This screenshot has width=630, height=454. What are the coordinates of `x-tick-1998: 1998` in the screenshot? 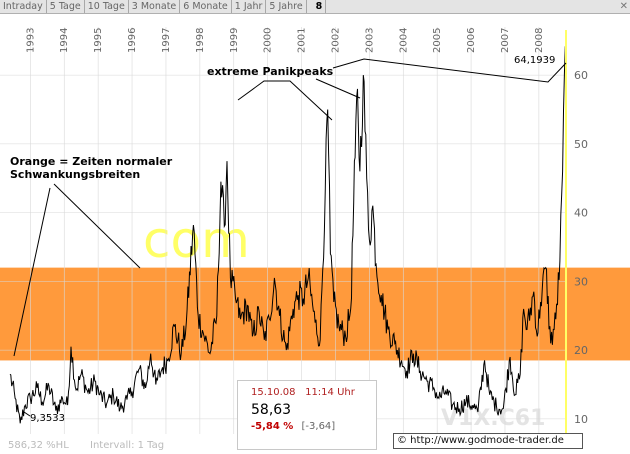 It's located at (200, 40).